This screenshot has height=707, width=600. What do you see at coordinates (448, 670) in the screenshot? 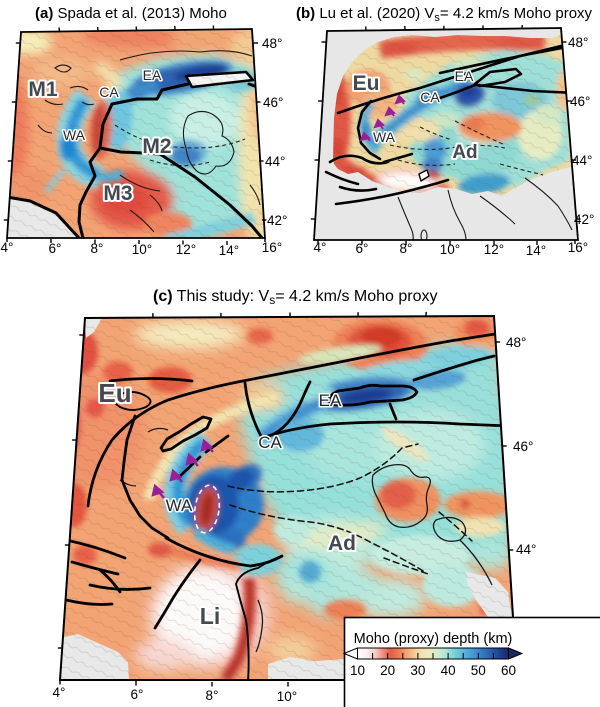
I see `svg-text: 40` at bounding box center [448, 670].